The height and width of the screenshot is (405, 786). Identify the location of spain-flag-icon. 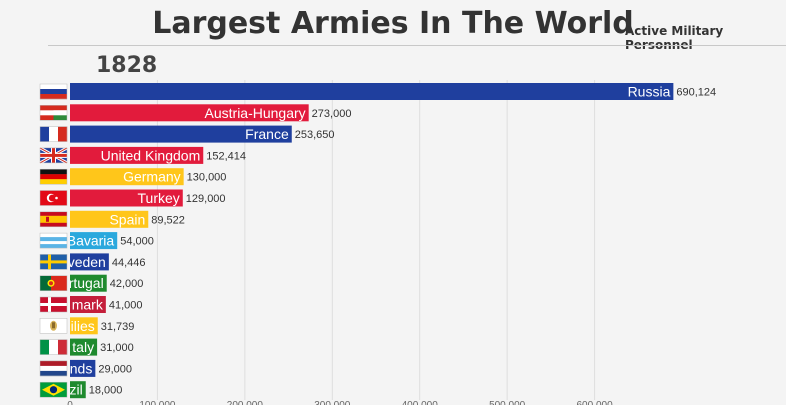
(53, 219).